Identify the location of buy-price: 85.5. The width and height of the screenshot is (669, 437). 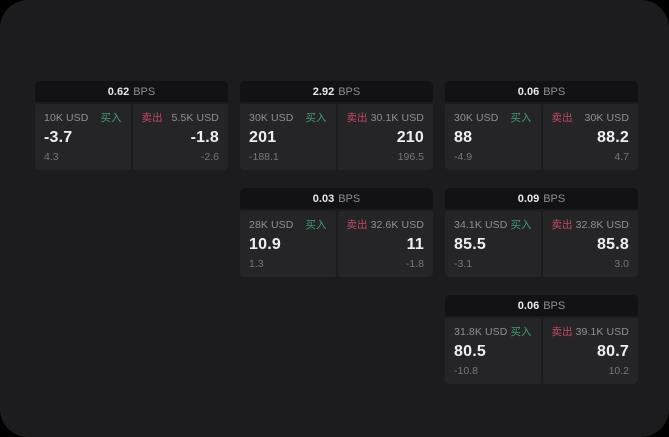
(470, 244).